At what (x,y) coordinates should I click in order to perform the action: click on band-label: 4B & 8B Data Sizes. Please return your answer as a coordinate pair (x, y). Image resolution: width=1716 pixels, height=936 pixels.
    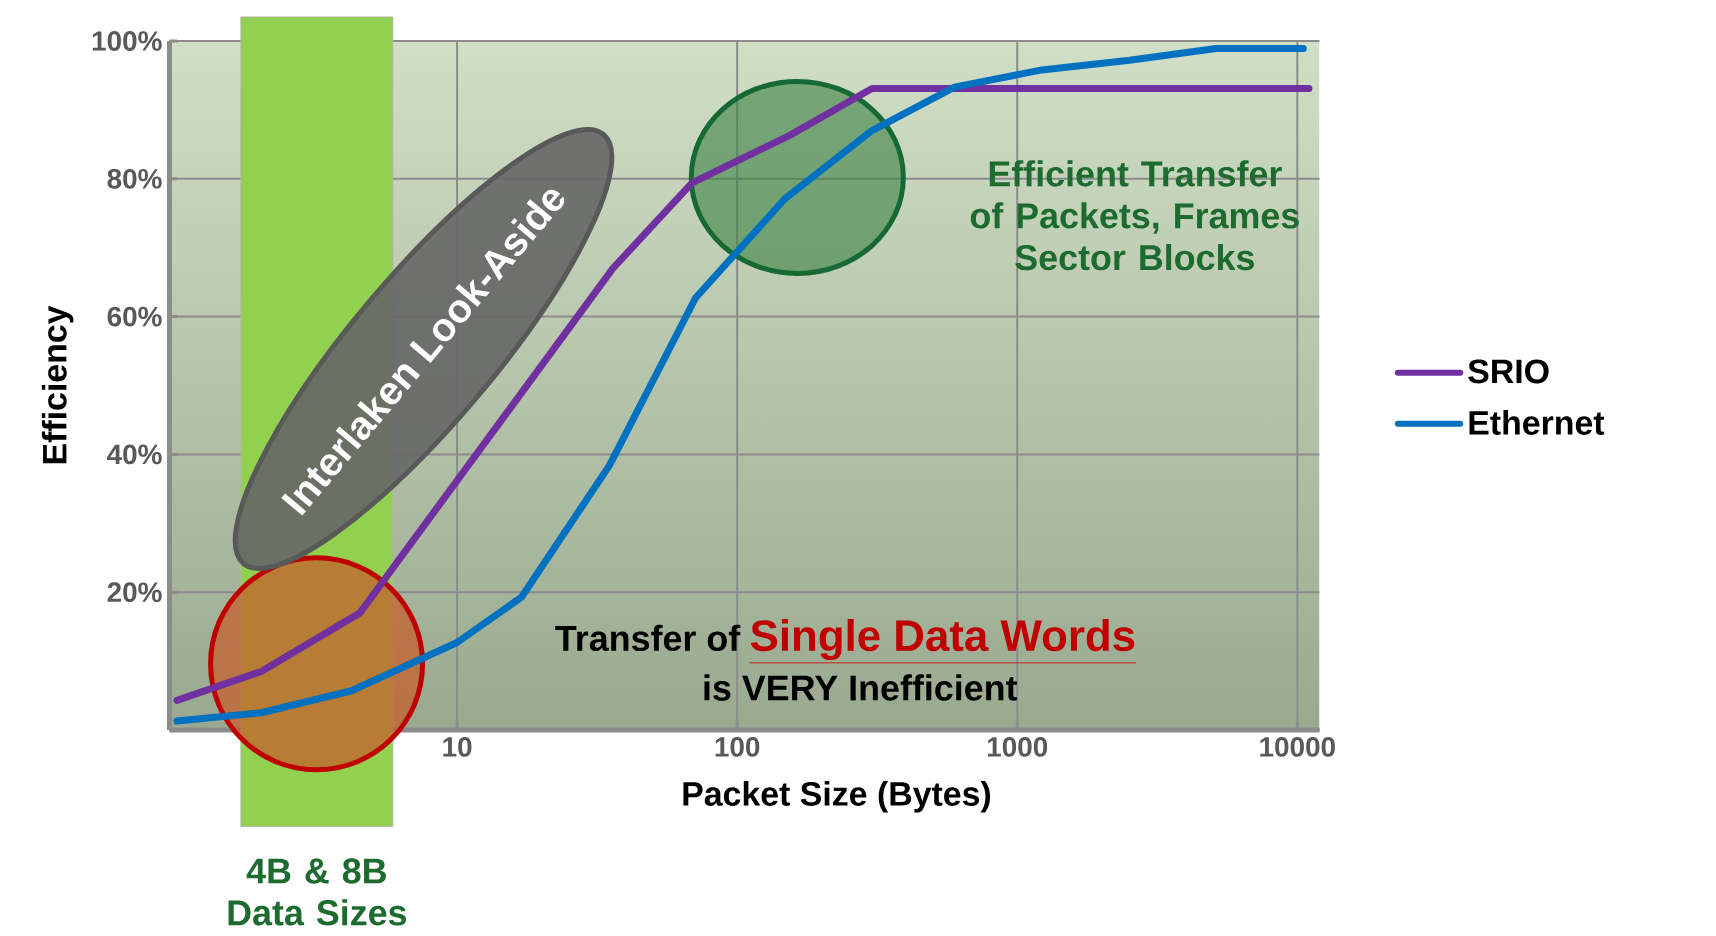
    Looking at the image, I should click on (317, 892).